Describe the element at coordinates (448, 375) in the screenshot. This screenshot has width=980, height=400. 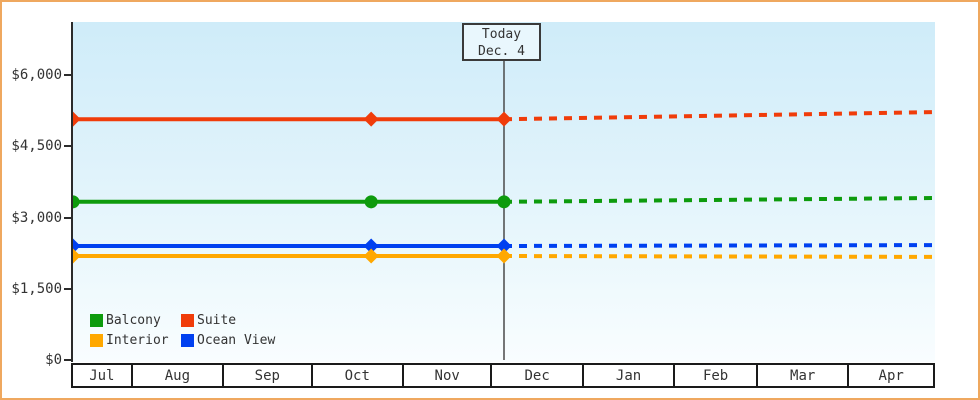
I see `x-axis-month-cell: Nov` at that location.